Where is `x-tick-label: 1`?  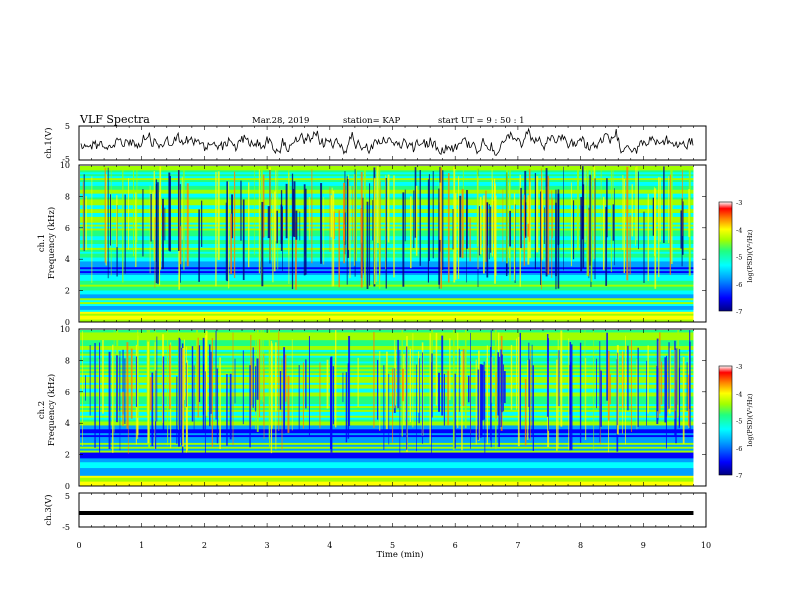 x-tick-label: 1 is located at coordinates (141, 545).